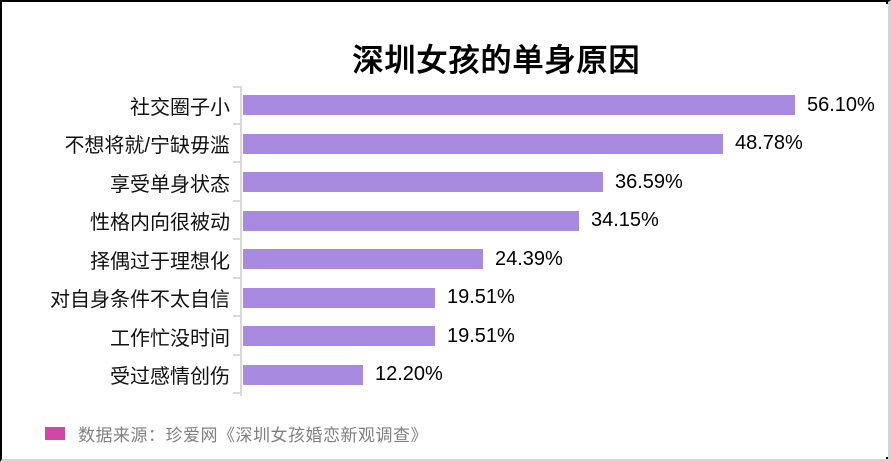  Describe the element at coordinates (565, 374) in the screenshot. I see `bar-track: 12.20%` at that location.